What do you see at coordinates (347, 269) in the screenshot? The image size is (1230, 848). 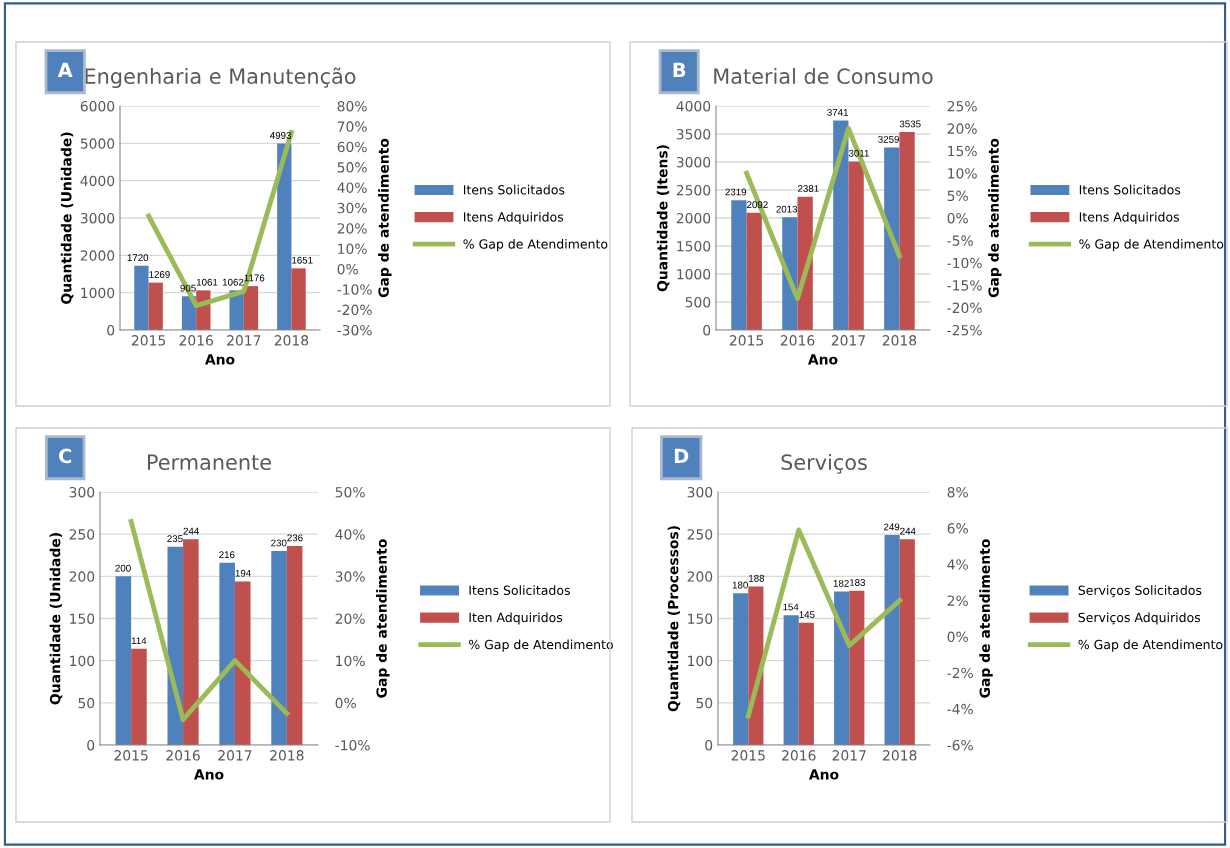 I see `y2-tick-label: 0%` at bounding box center [347, 269].